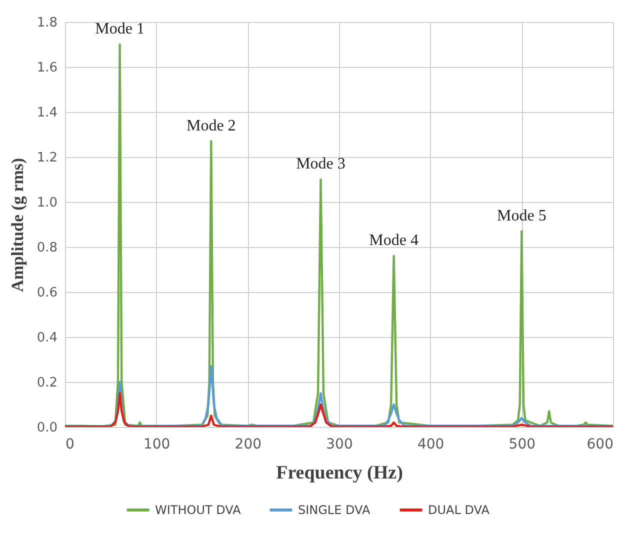 The width and height of the screenshot is (644, 538). I want to click on legend-label: WITHOUT DVA, so click(198, 510).